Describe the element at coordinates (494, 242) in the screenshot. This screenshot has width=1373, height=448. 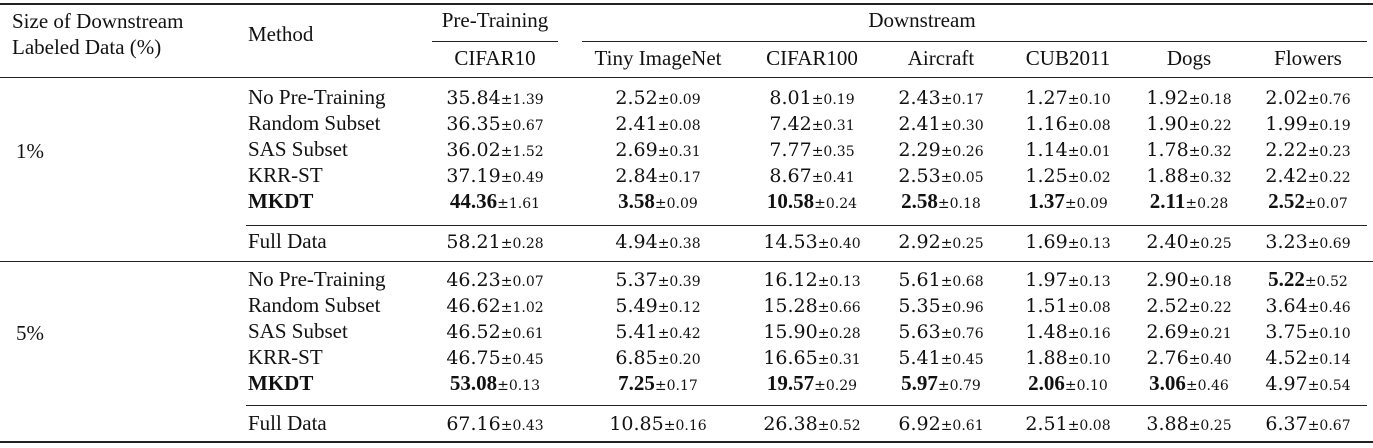
I see `value-cell-cifar10: 58.21±0.28` at that location.